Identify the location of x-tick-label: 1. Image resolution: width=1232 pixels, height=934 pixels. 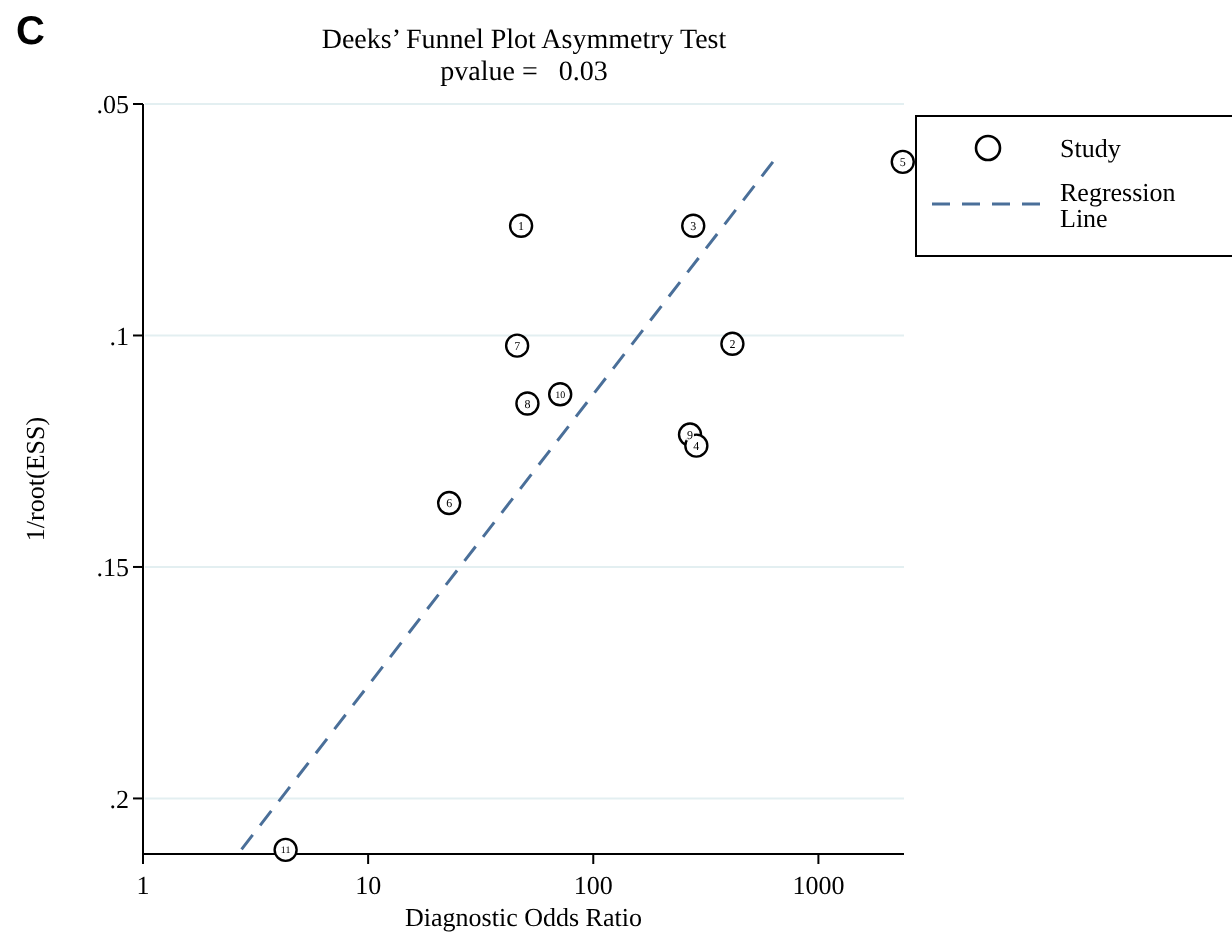
(143, 885).